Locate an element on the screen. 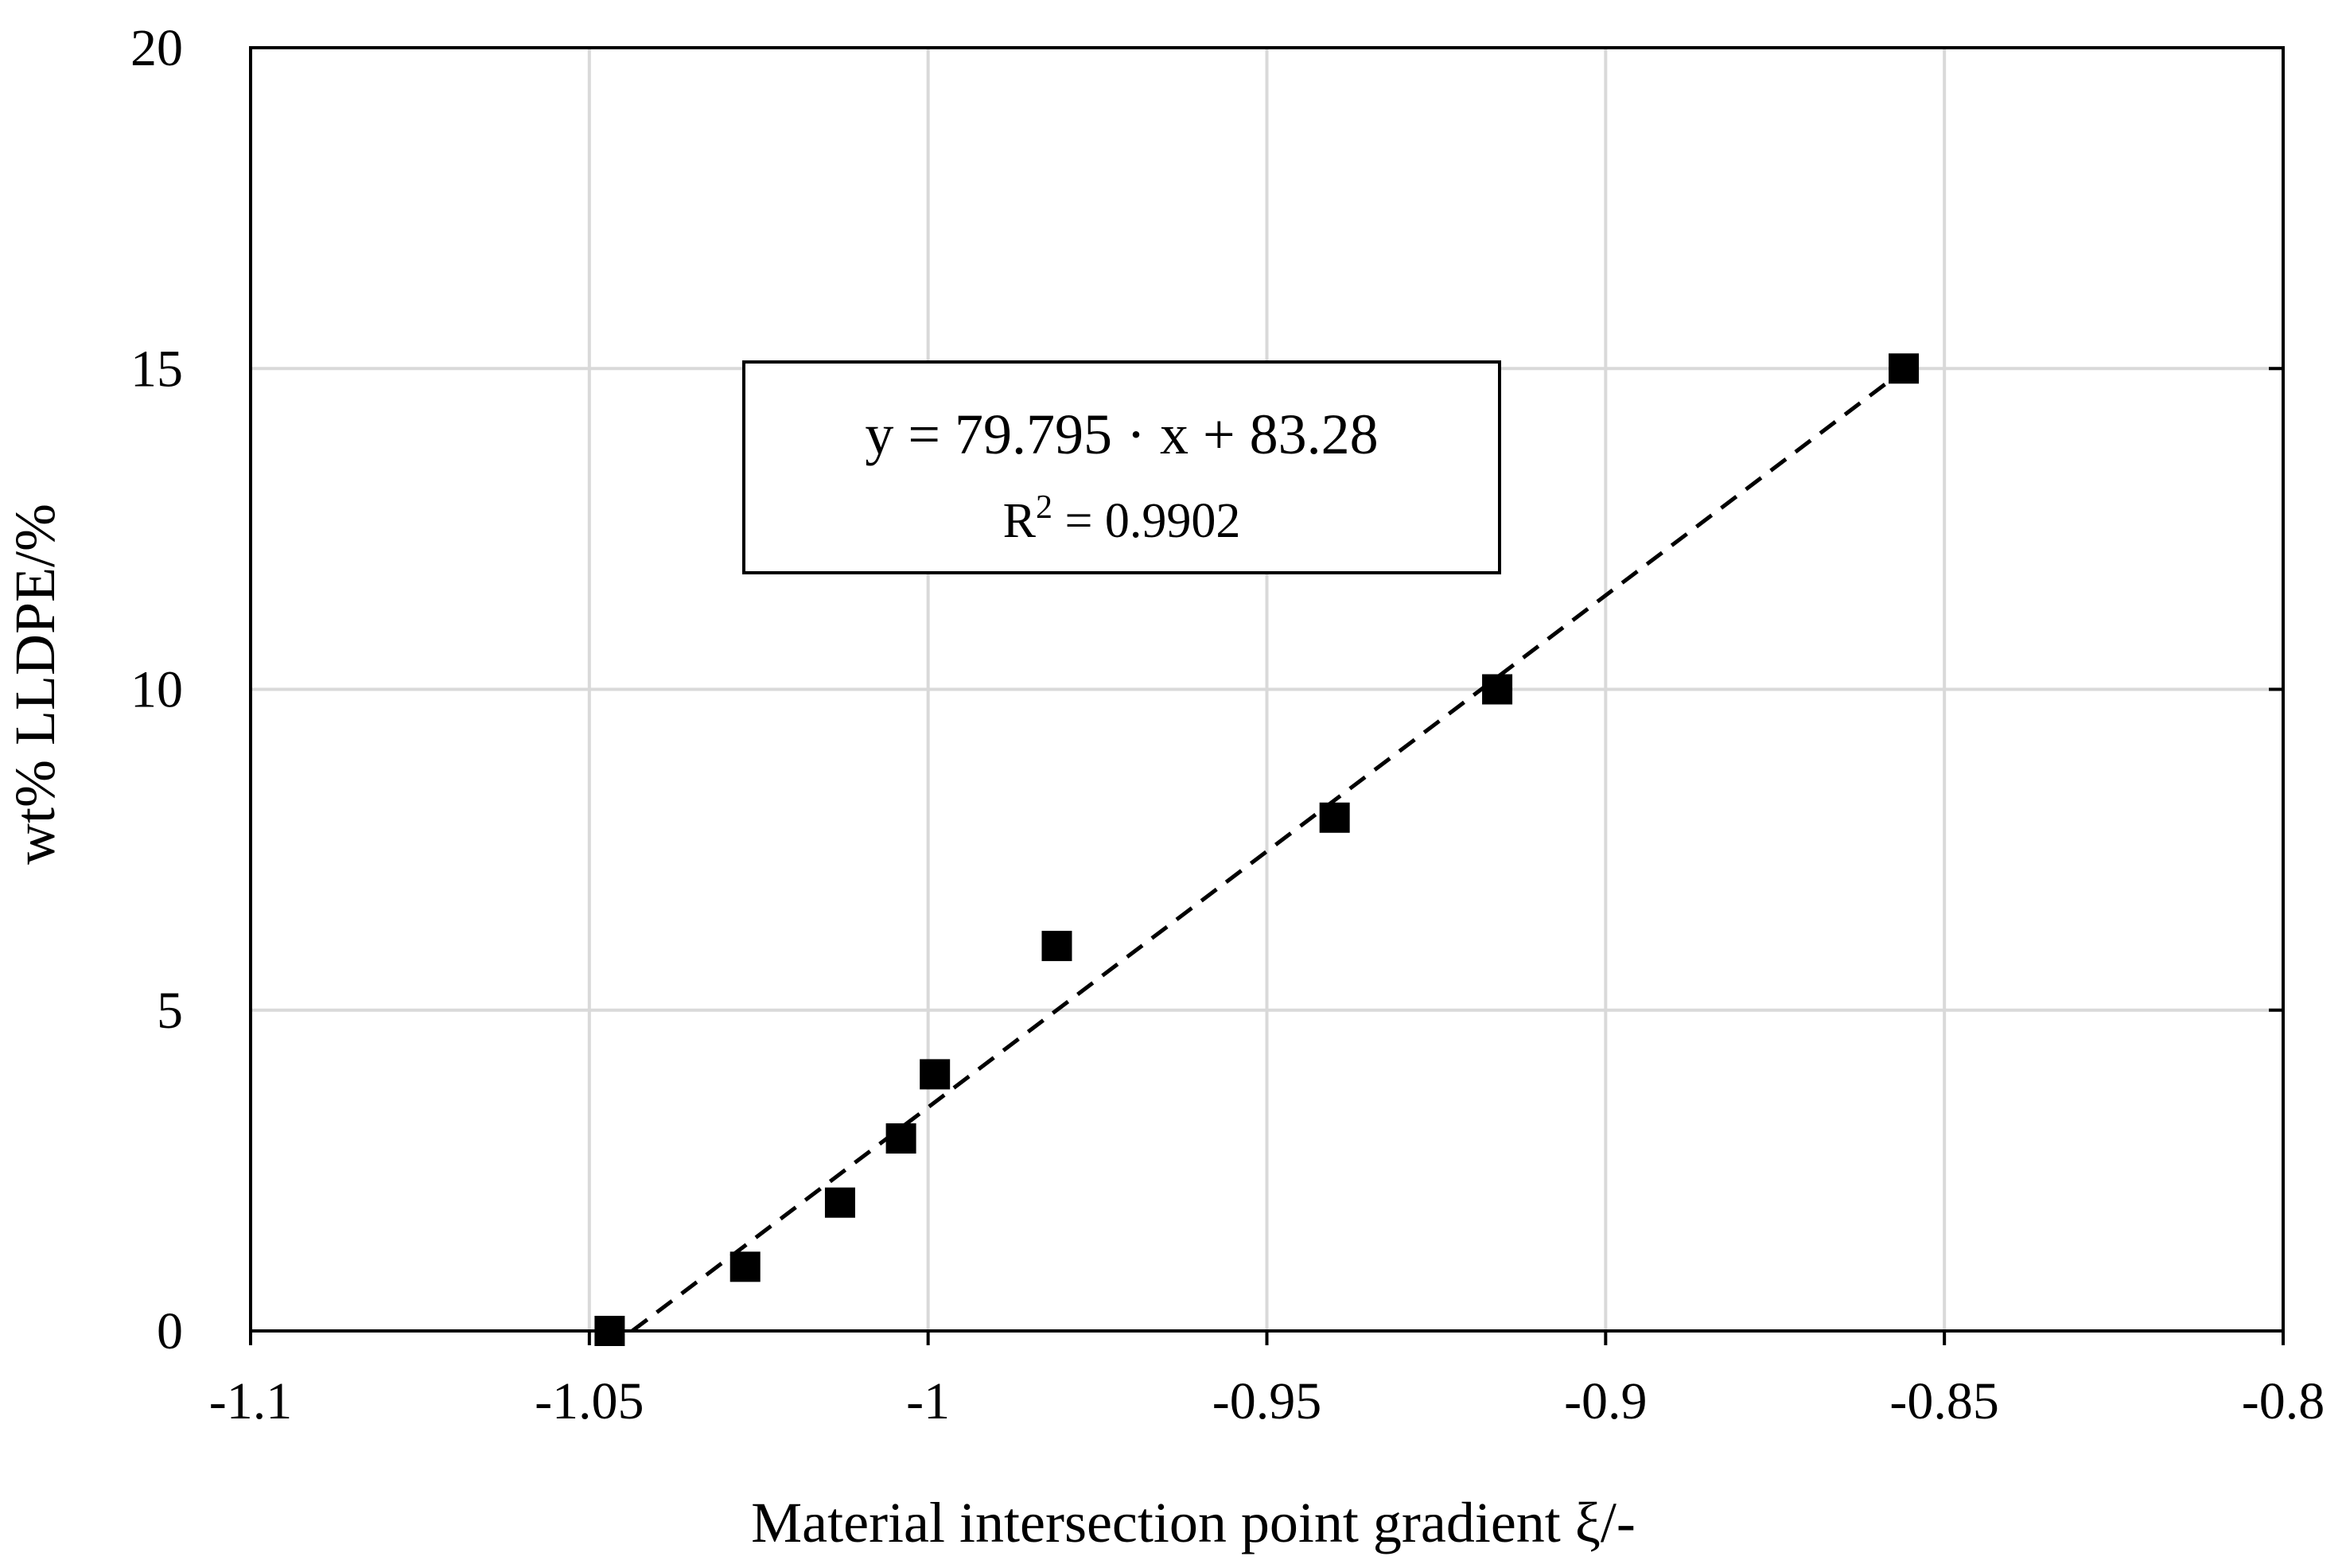 The height and width of the screenshot is (1568, 2346). y-tick-labels: 0 5 10 15 20 is located at coordinates (156, 689).